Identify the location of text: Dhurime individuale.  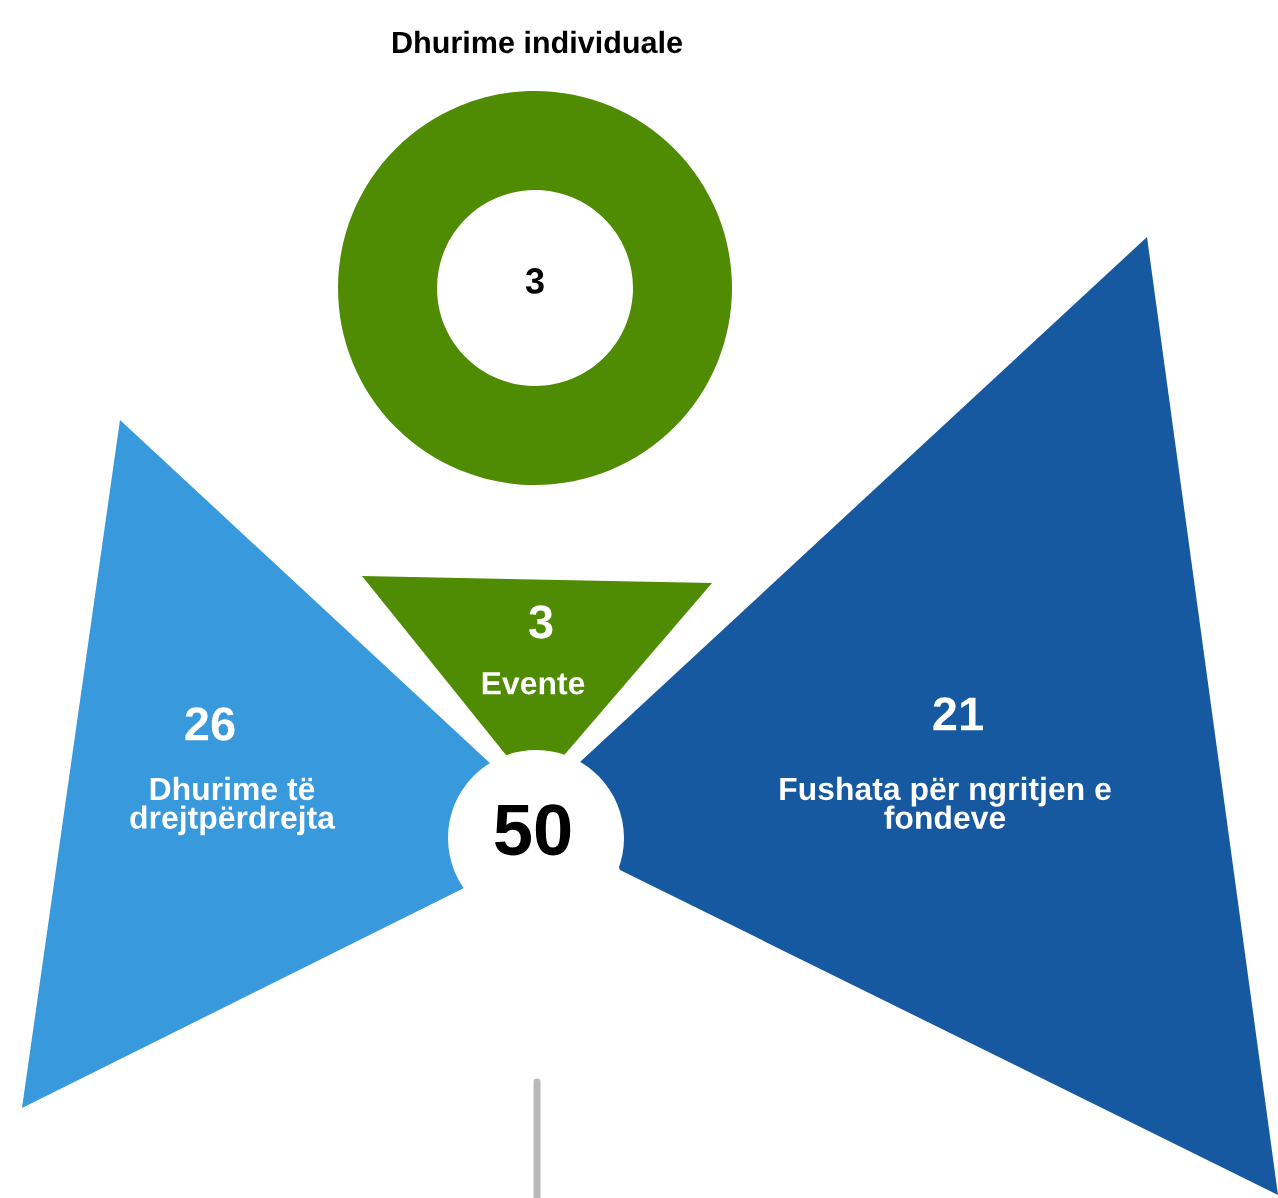
(537, 42).